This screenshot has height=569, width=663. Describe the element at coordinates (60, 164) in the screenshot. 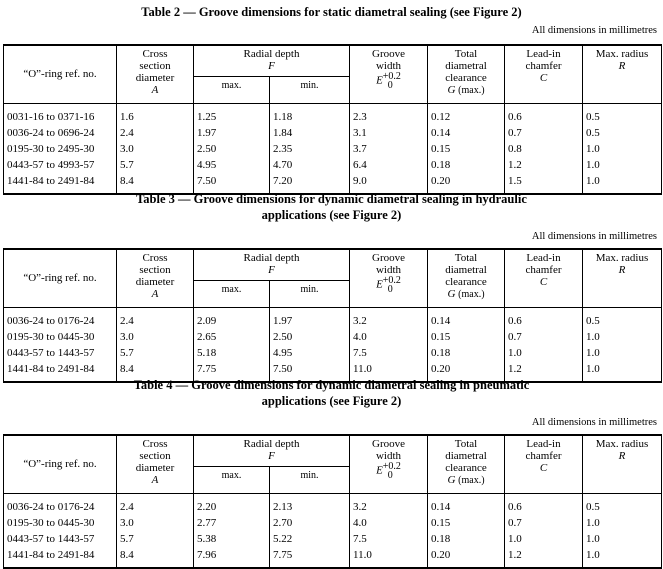

I see `table-cell: 0443-57 to 4993-57` at that location.